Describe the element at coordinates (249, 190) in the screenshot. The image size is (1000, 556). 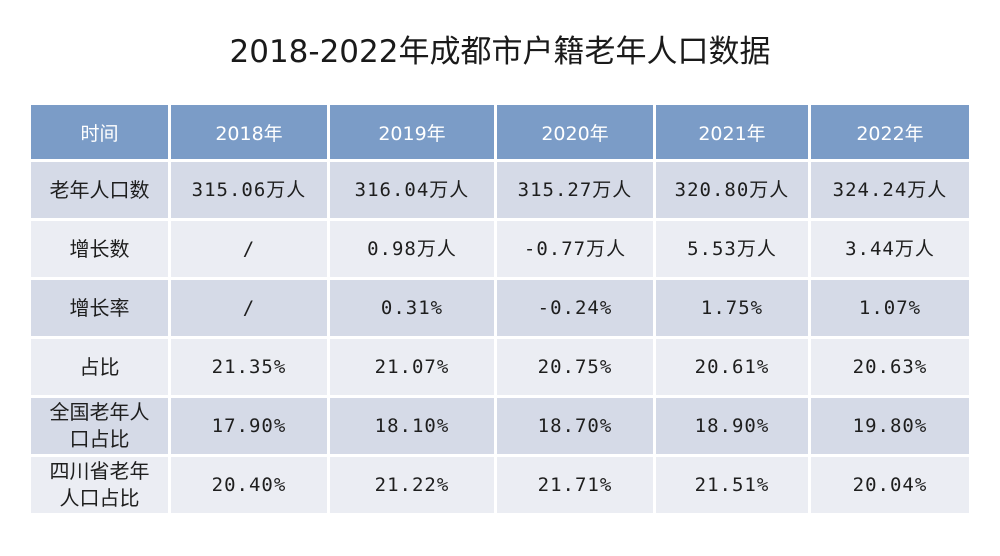
I see `table-cell: 315.06万人` at that location.